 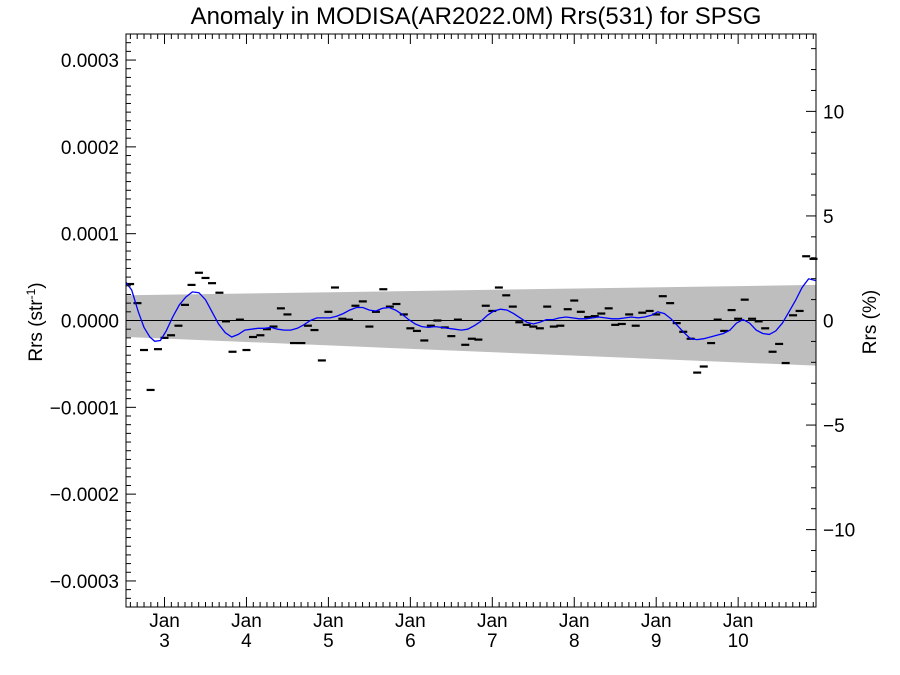 What do you see at coordinates (656, 641) in the screenshot?
I see `x-tick-label-bottom-6: 9` at bounding box center [656, 641].